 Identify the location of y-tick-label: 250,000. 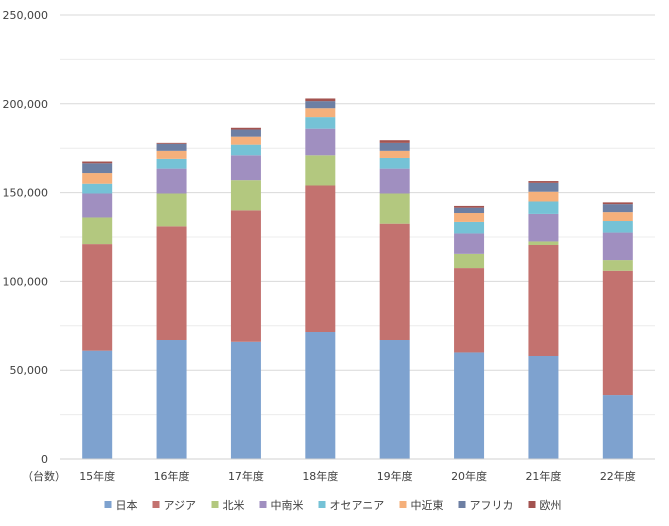
(26, 15).